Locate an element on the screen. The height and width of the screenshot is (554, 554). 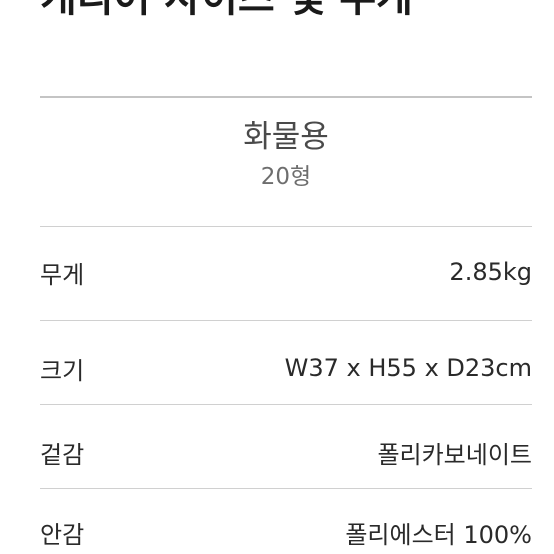
spec-value: 2.85kg is located at coordinates (490, 272).